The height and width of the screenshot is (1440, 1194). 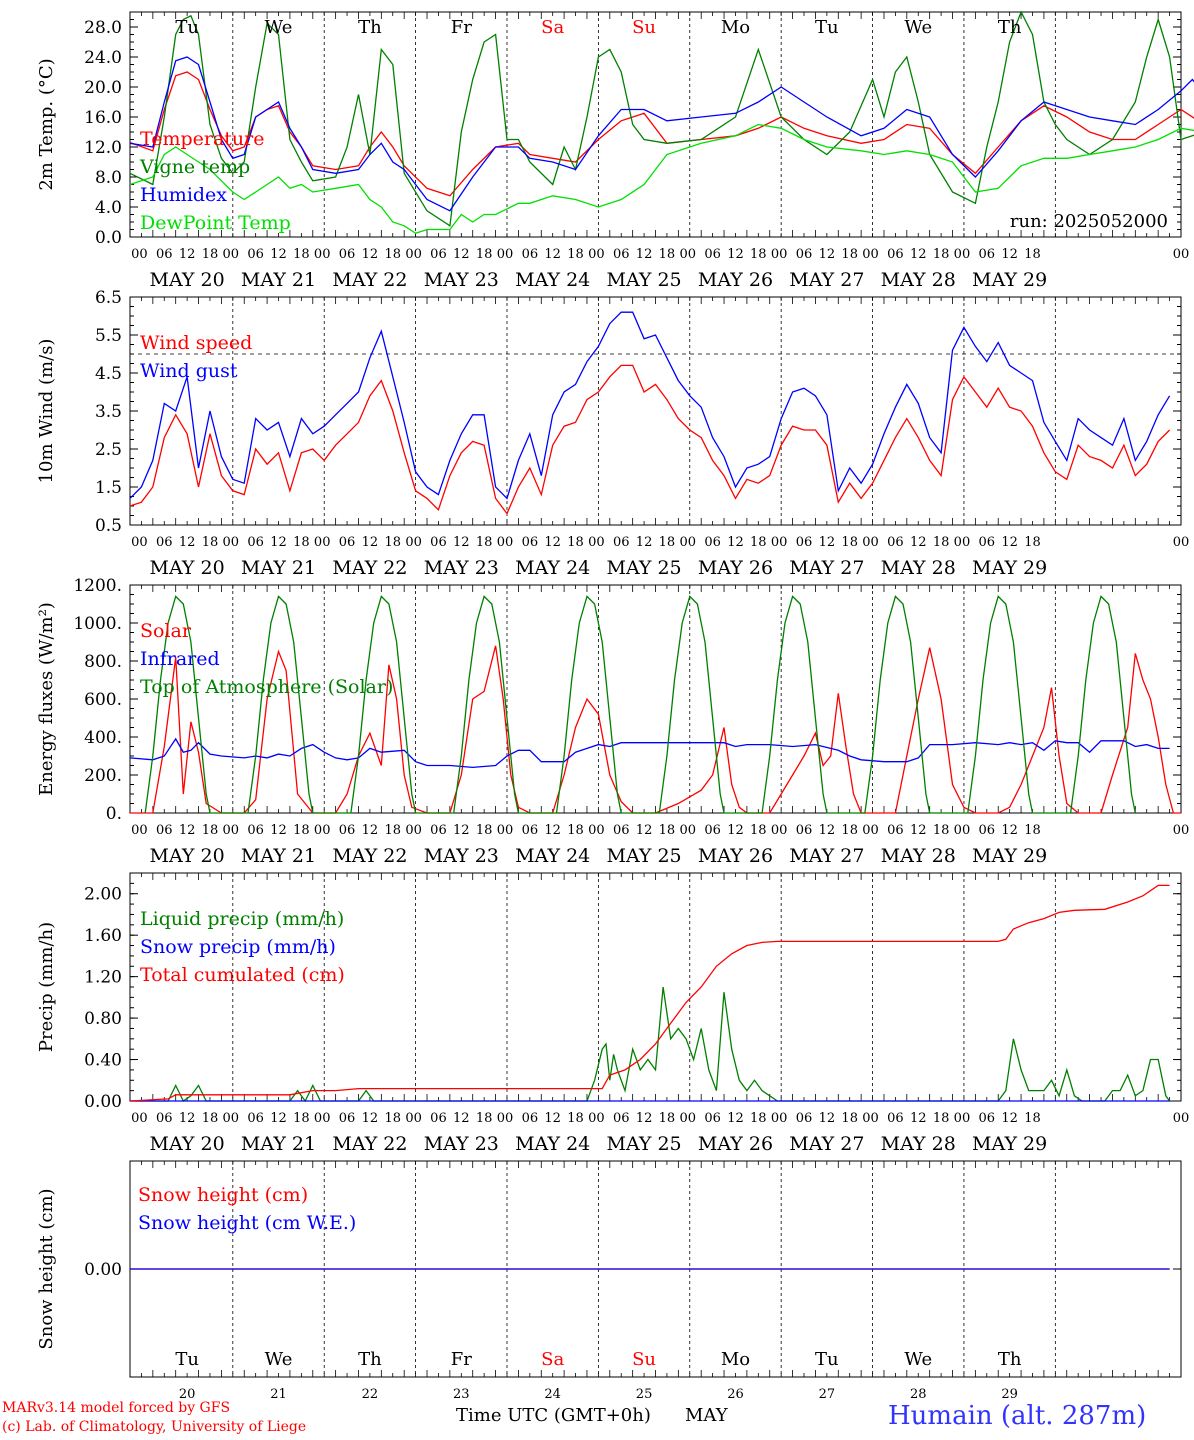 I want to click on y-tick-label: 2.00, so click(x=103, y=895).